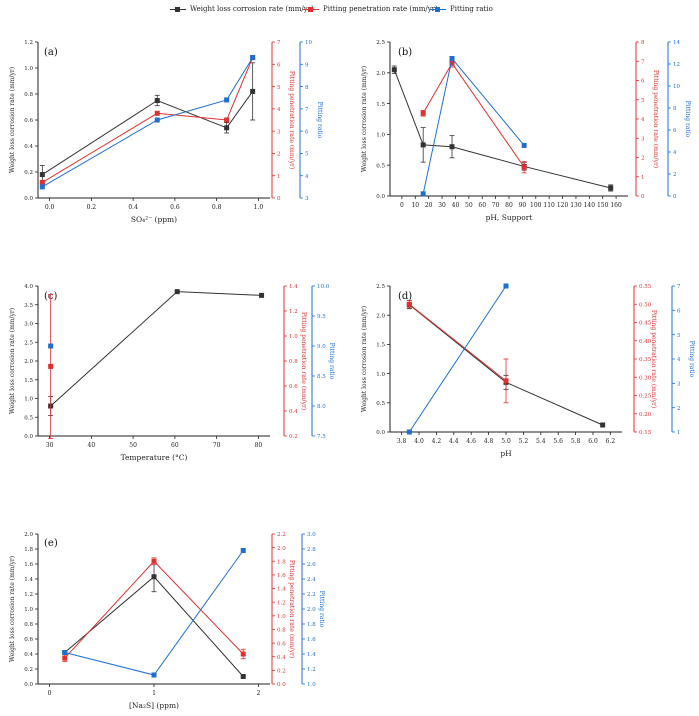 This screenshot has height=716, width=699. Describe the element at coordinates (307, 88) in the screenshot. I see `y-tick-label-right2: 8` at that location.